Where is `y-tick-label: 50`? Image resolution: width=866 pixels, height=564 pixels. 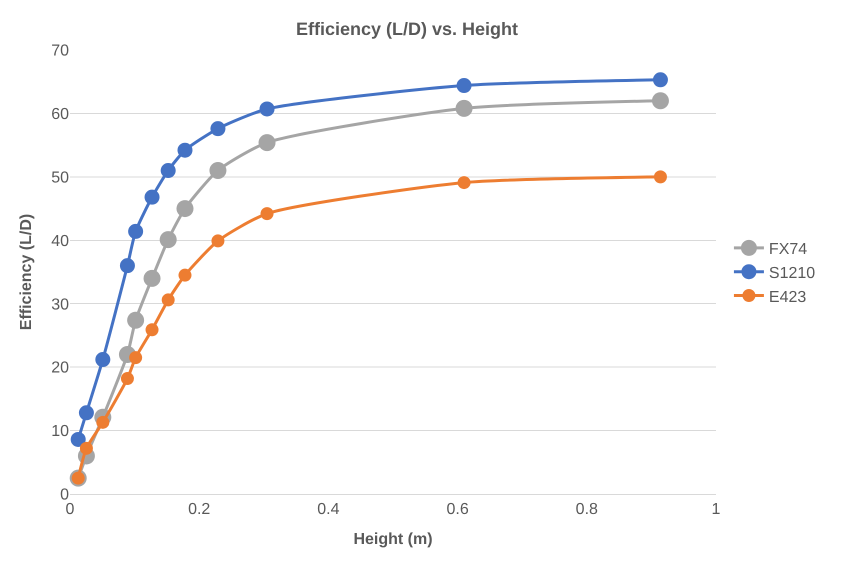 y-tick-label: 50 is located at coordinates (60, 177).